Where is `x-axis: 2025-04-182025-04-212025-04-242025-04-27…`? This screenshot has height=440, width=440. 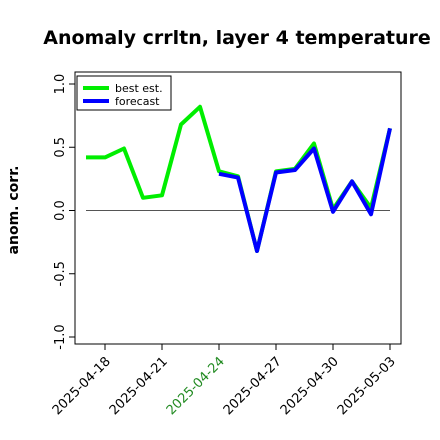 x-axis: 2025-04-182025-04-212025-04-242025-04-27… is located at coordinates (224, 381).